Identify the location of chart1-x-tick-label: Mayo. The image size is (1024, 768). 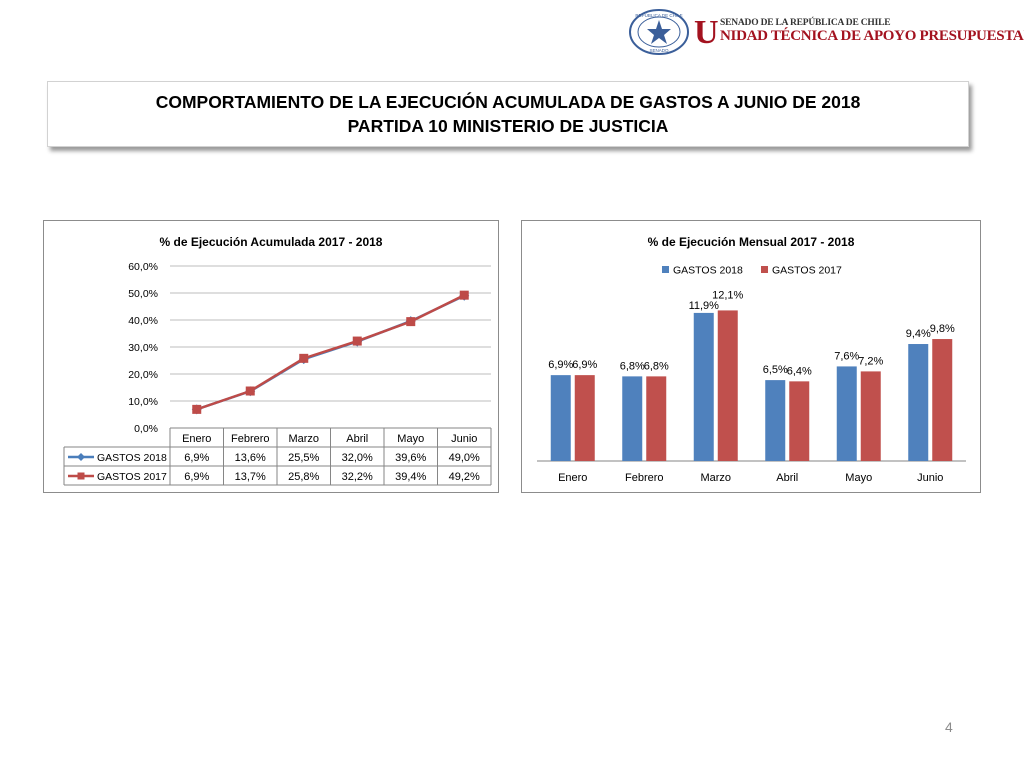
(410, 439).